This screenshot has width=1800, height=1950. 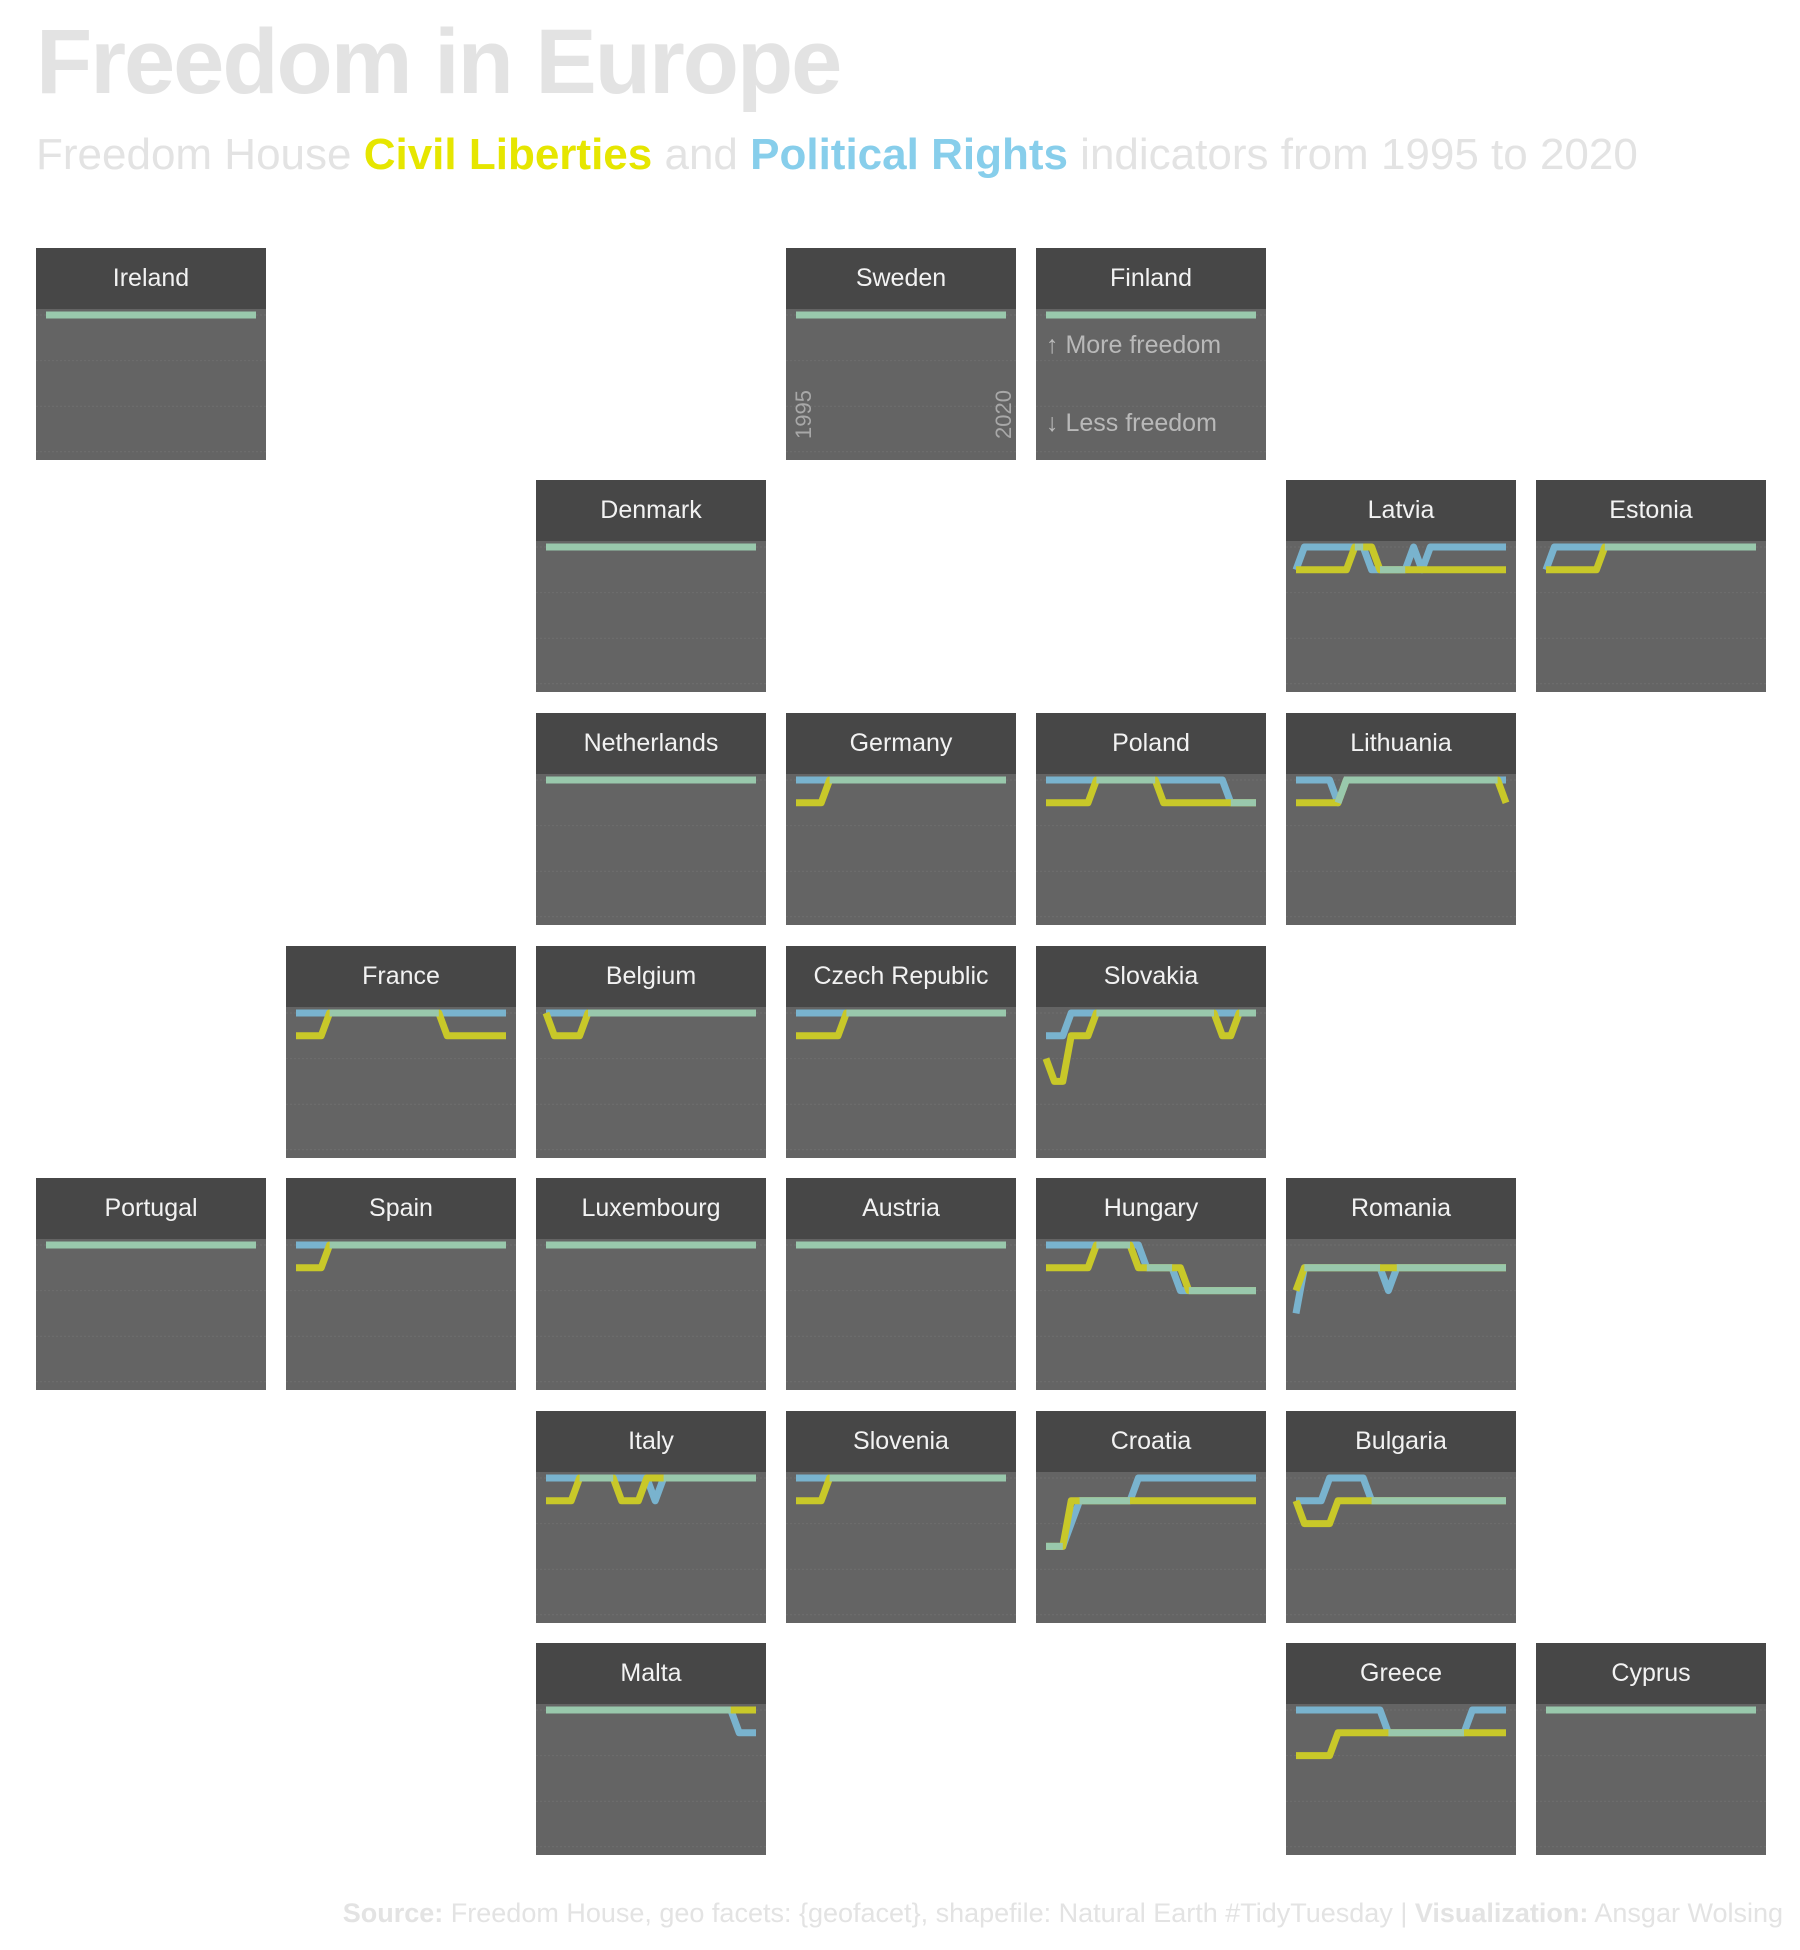 I want to click on country-tile-france: France, so click(x=401, y=1052).